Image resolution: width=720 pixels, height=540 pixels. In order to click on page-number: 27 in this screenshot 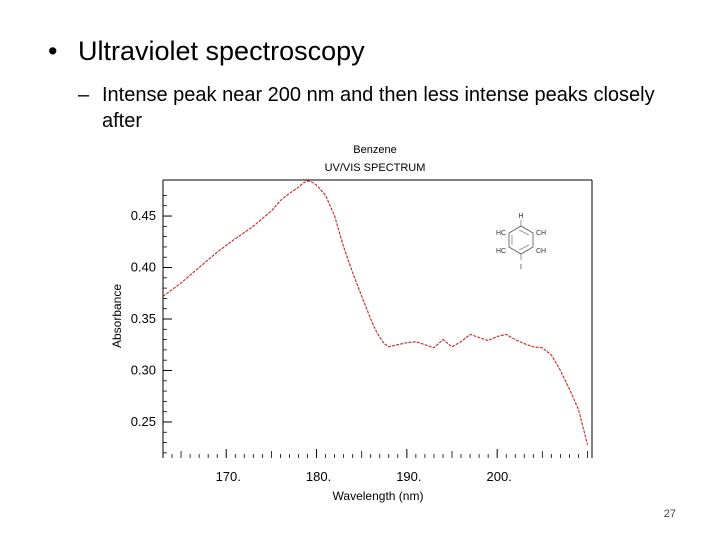, I will do `click(669, 514)`.